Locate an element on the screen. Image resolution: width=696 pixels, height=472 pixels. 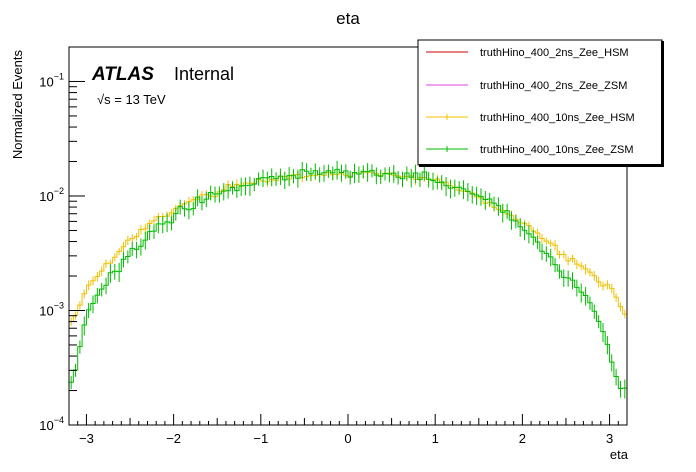
x-tick-label: −3 is located at coordinates (86, 438).